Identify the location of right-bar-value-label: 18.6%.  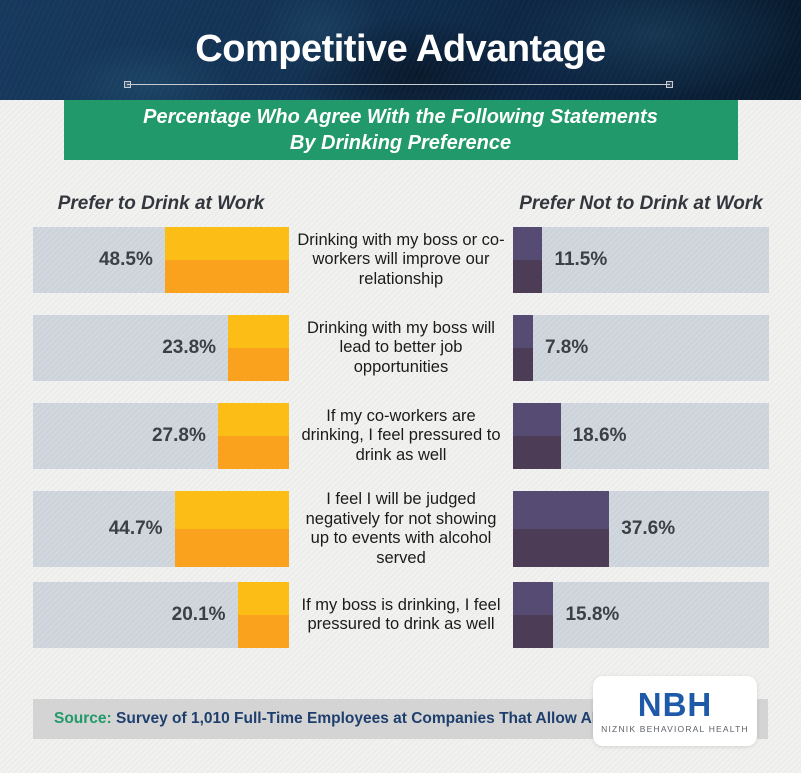
(599, 435).